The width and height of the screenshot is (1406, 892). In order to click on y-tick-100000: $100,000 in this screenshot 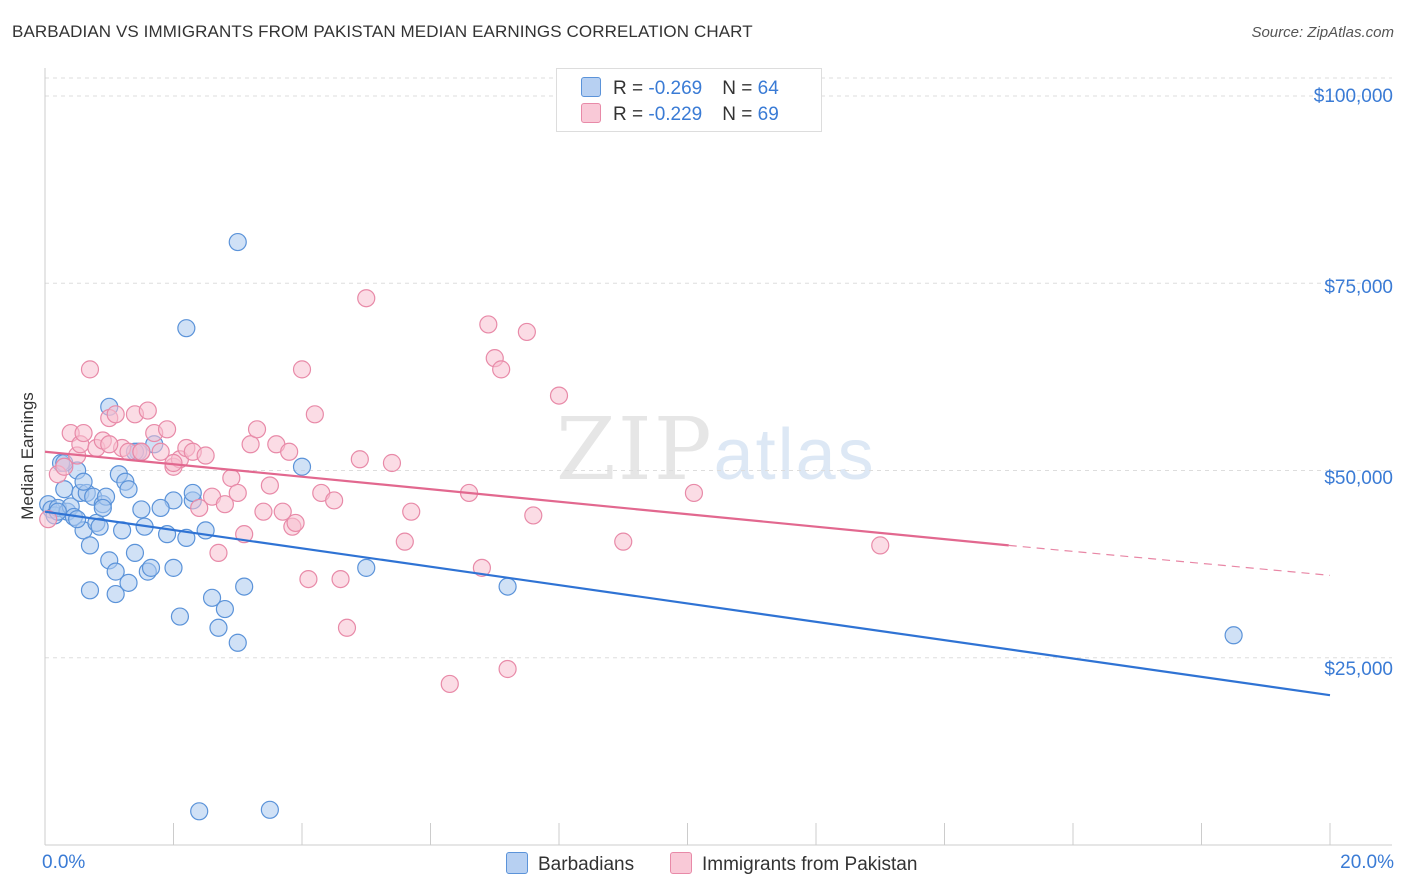, I will do `click(1353, 96)`.